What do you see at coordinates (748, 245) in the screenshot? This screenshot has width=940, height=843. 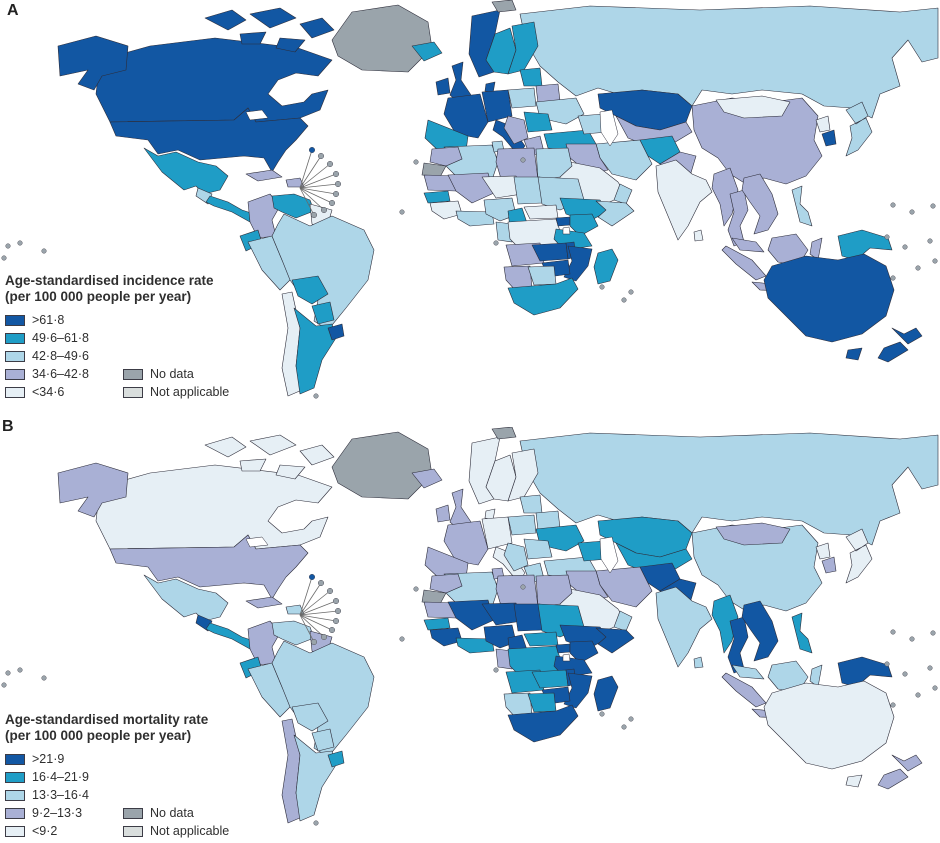 I see `region-malaysia` at bounding box center [748, 245].